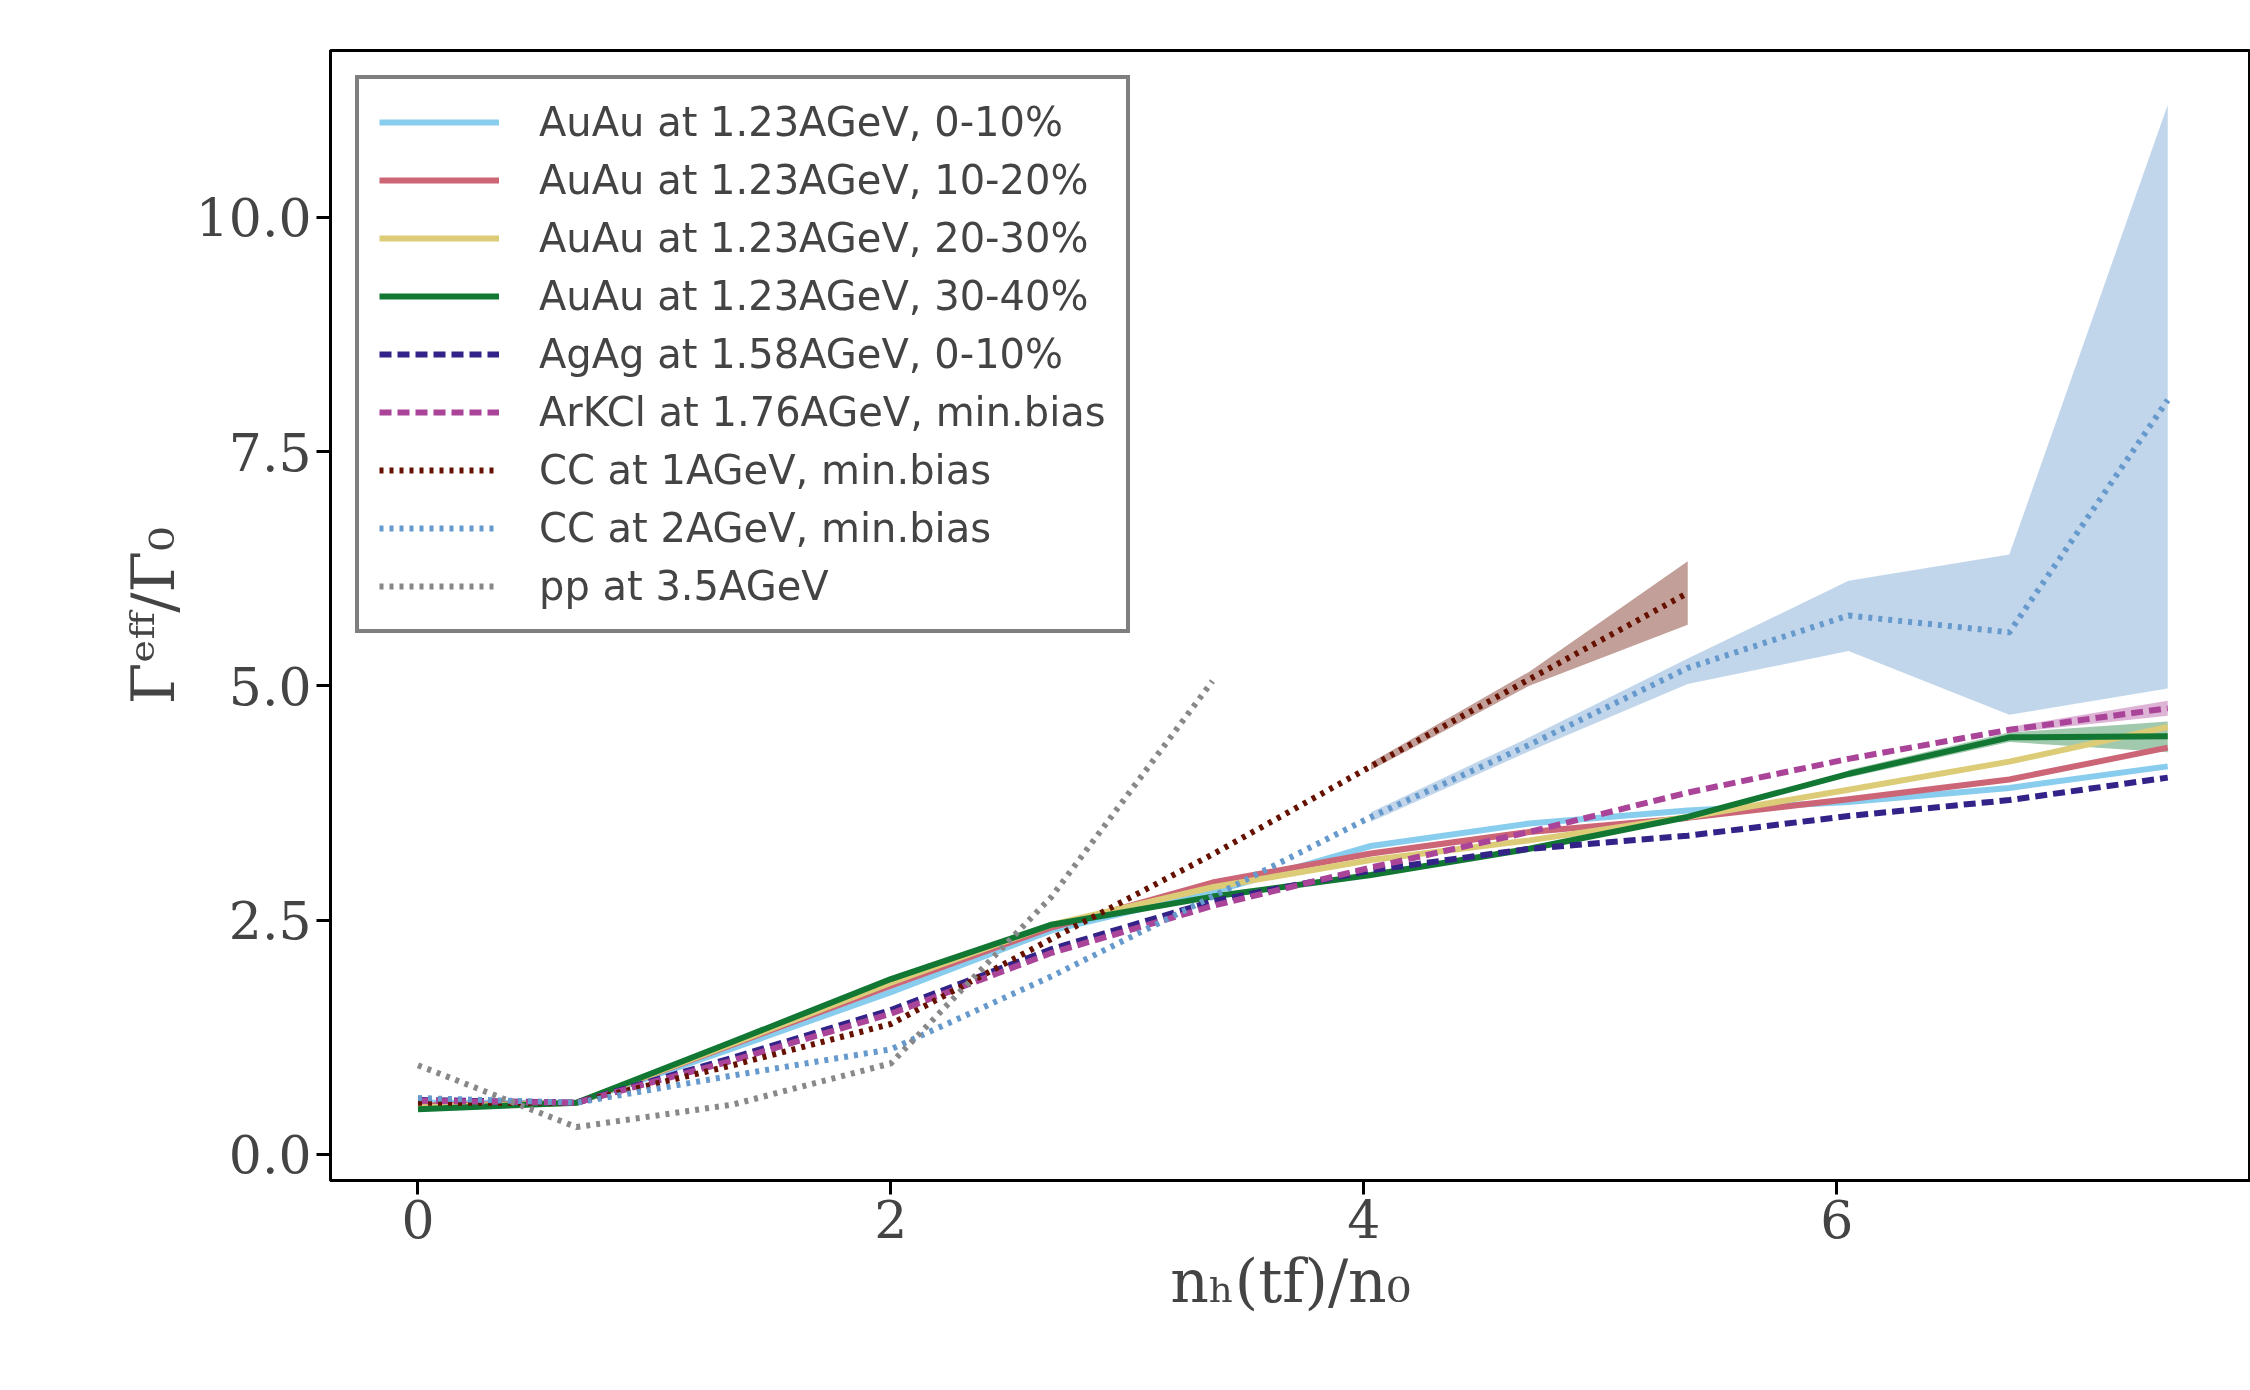 The image size is (2250, 1390). Describe the element at coordinates (270, 921) in the screenshot. I see `y-tick-label: 2.5` at that location.